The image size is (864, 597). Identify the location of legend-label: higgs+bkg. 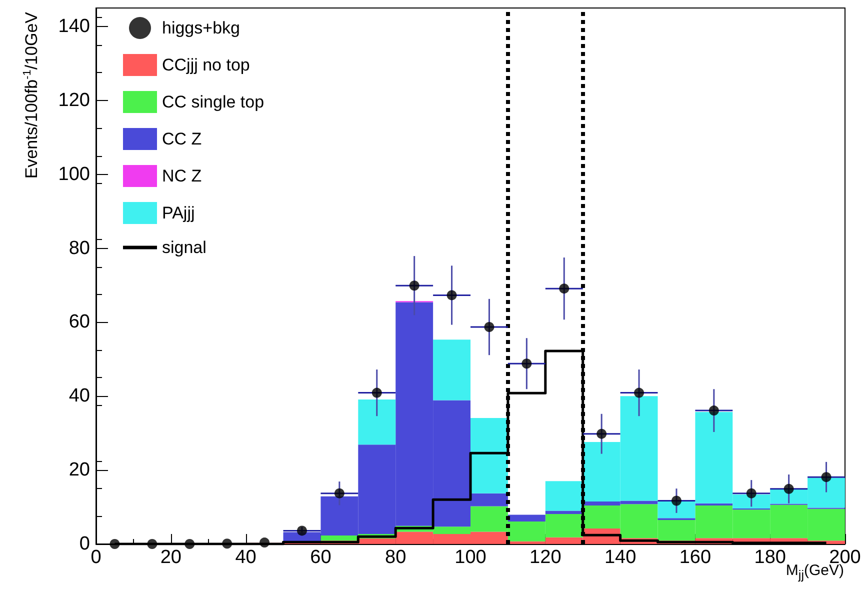
(201, 28).